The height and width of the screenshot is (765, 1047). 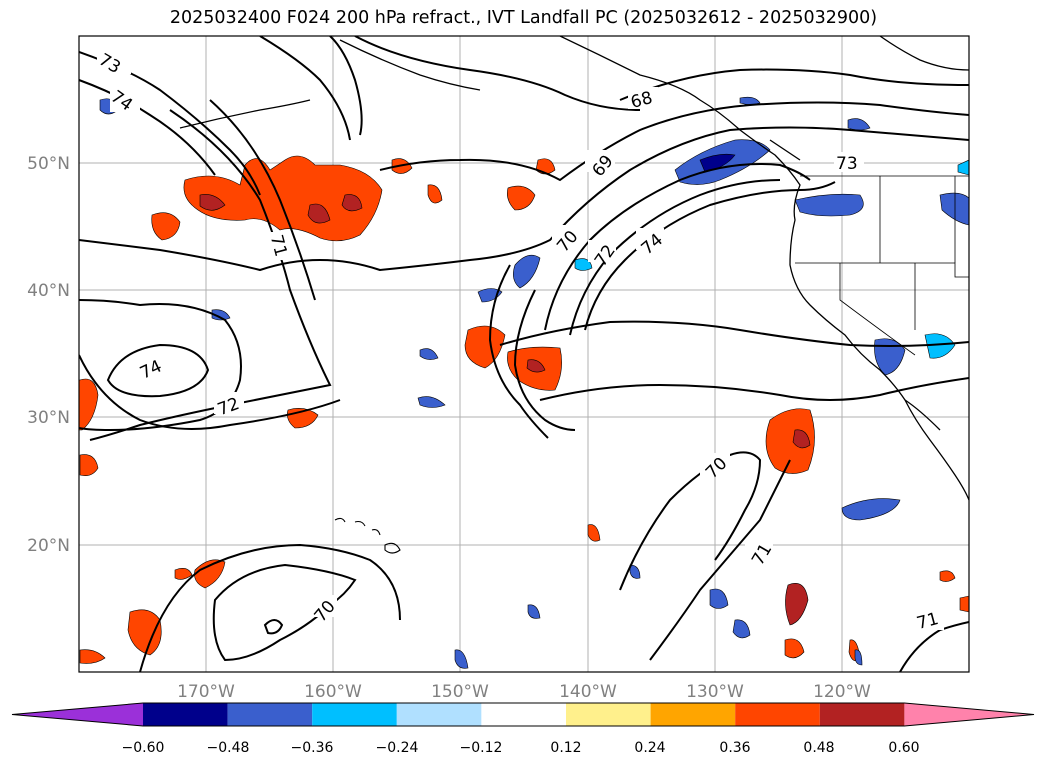 I want to click on lat-label: 50°N, so click(x=48, y=164).